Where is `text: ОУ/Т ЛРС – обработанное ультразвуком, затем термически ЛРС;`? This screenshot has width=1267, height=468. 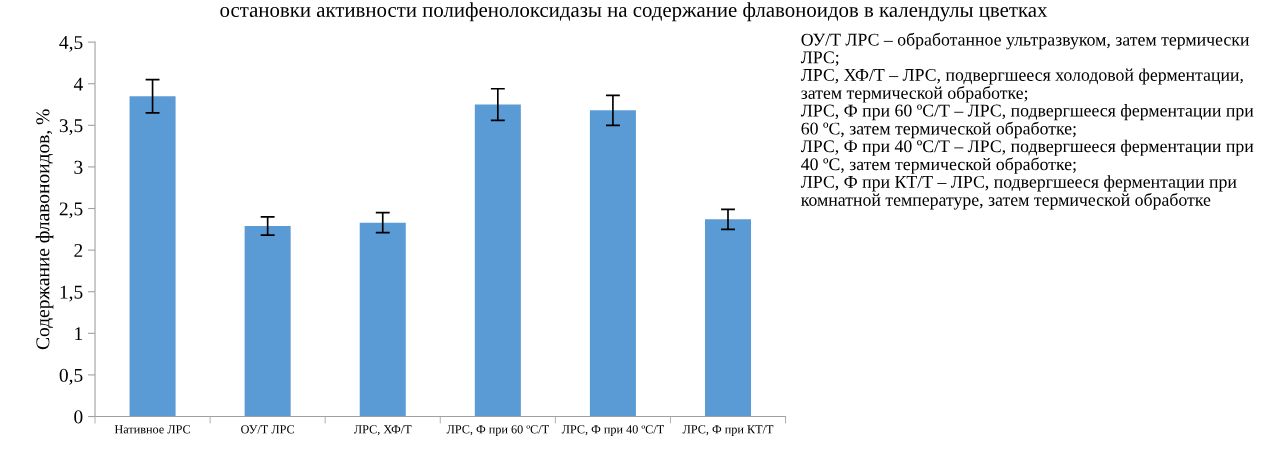 text: ОУ/Т ЛРС – обработанное ультразвуком, затем термически ЛРС; is located at coordinates (1025, 49).